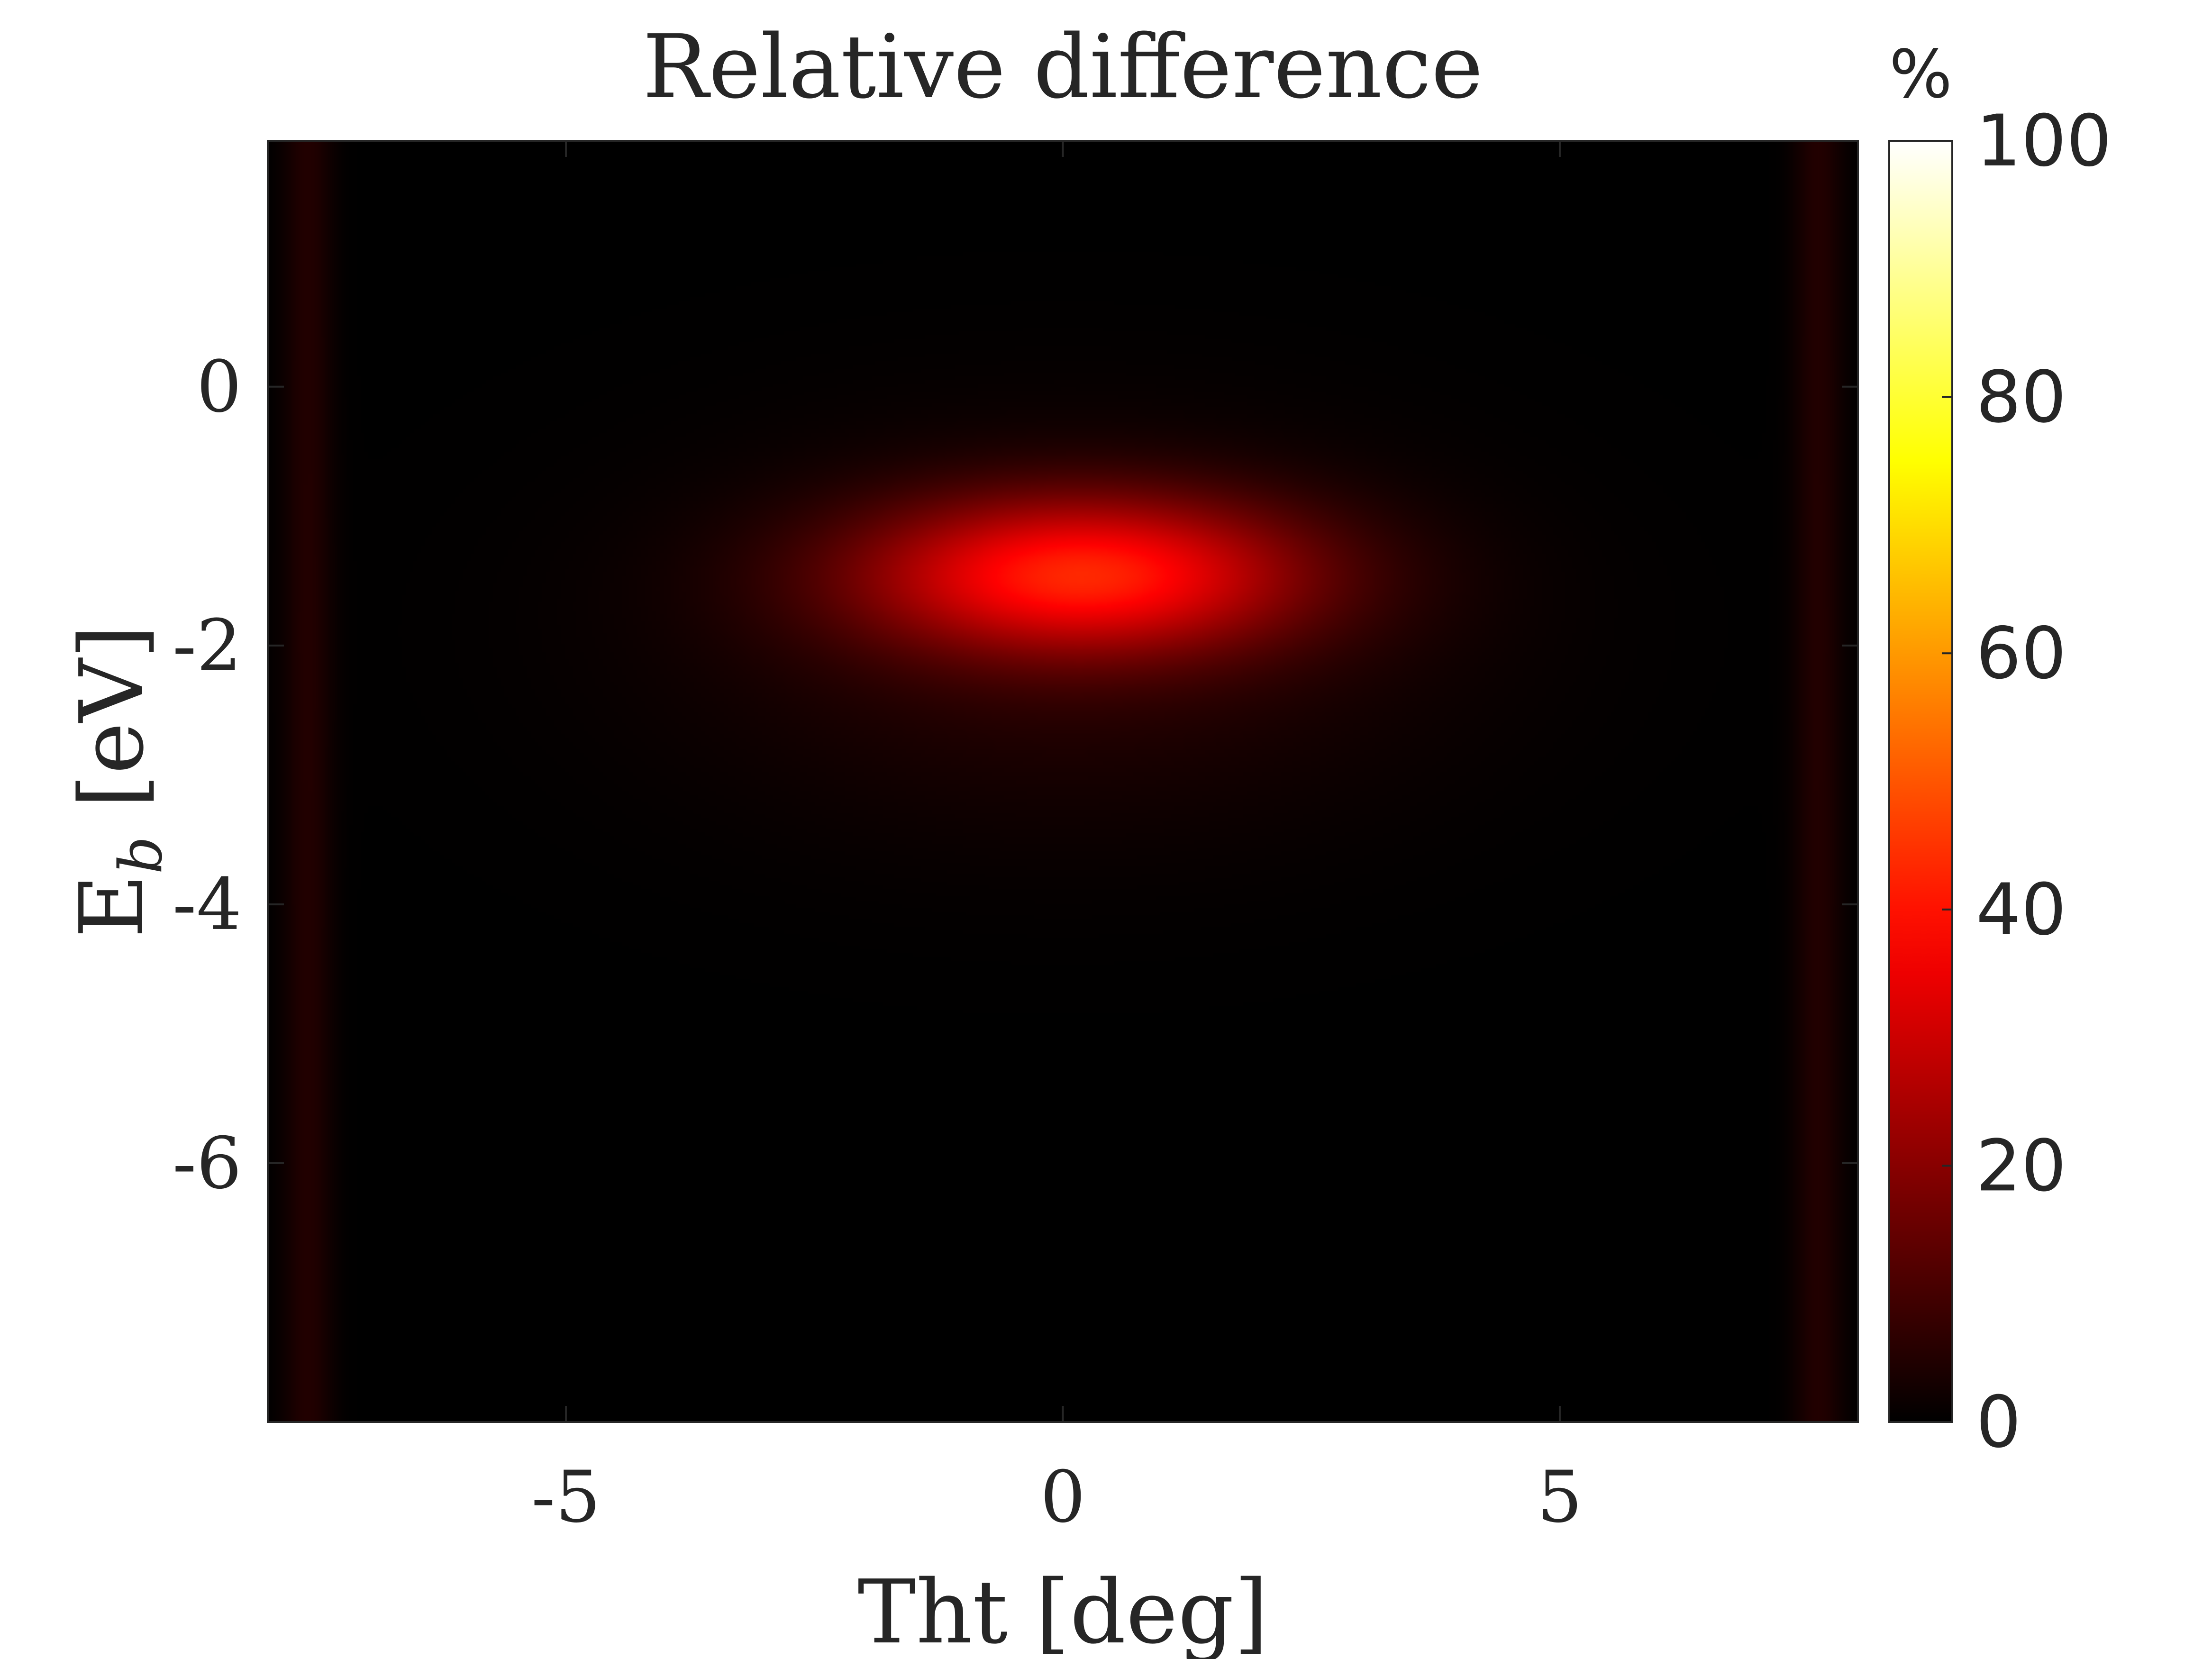  What do you see at coordinates (2021, 910) in the screenshot?
I see `colorbar-tick-label: 40` at bounding box center [2021, 910].